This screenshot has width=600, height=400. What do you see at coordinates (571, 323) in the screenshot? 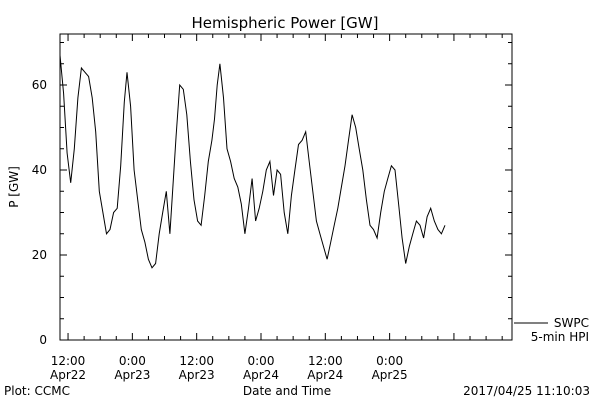
I see `legend-label-swpc: SWPC` at bounding box center [571, 323].